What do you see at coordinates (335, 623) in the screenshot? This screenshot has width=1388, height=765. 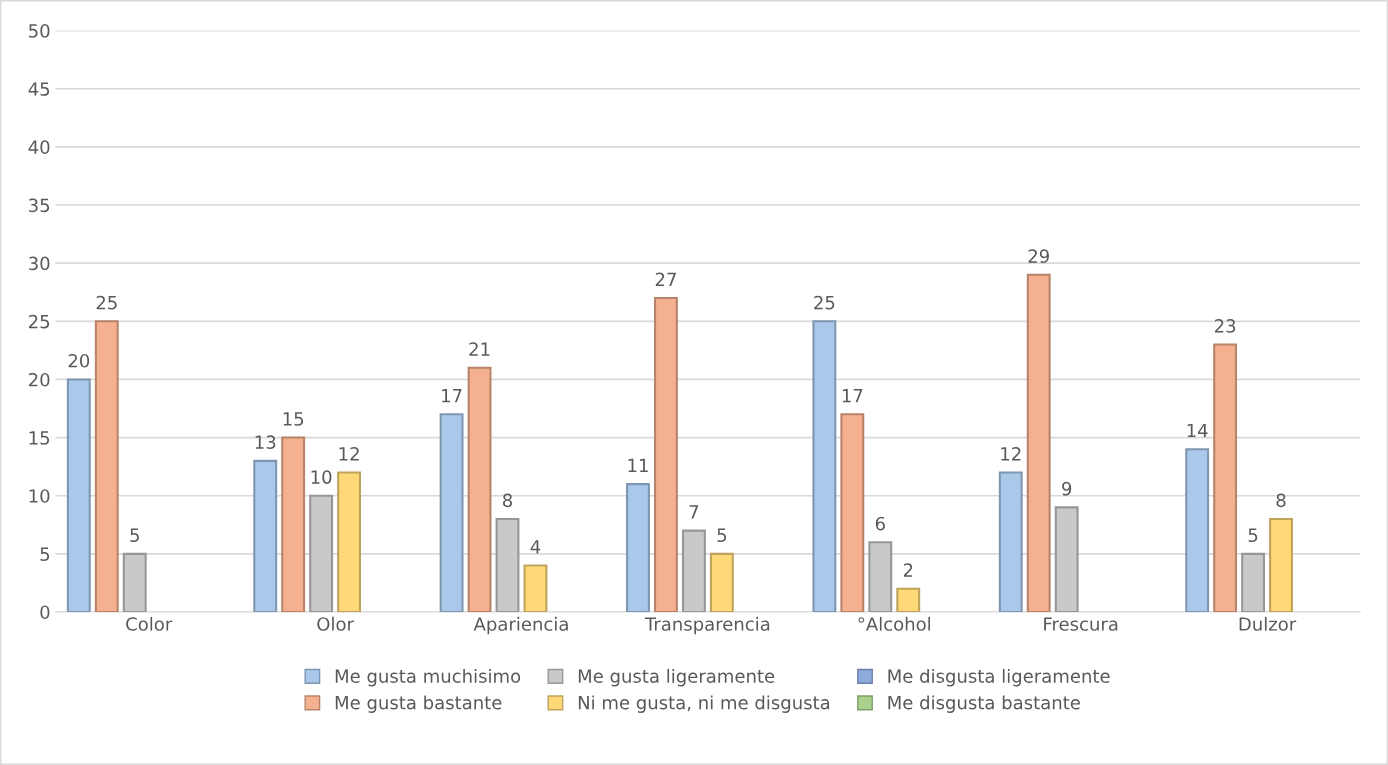 I see `x-tick-label: Olor` at bounding box center [335, 623].